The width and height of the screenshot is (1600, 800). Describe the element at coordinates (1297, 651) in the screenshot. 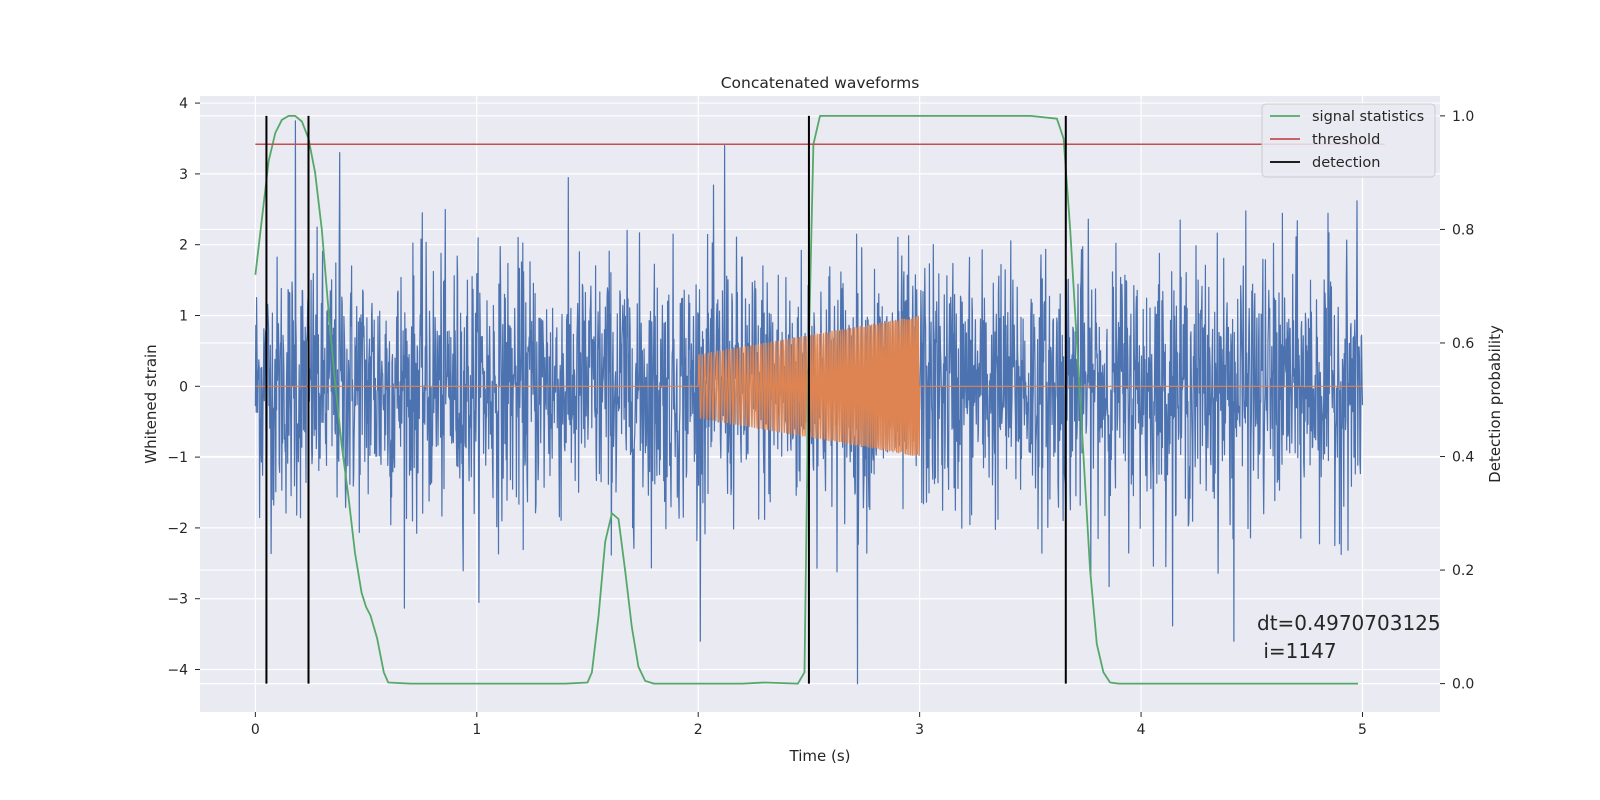

I see `annotation-line: i=1147` at that location.